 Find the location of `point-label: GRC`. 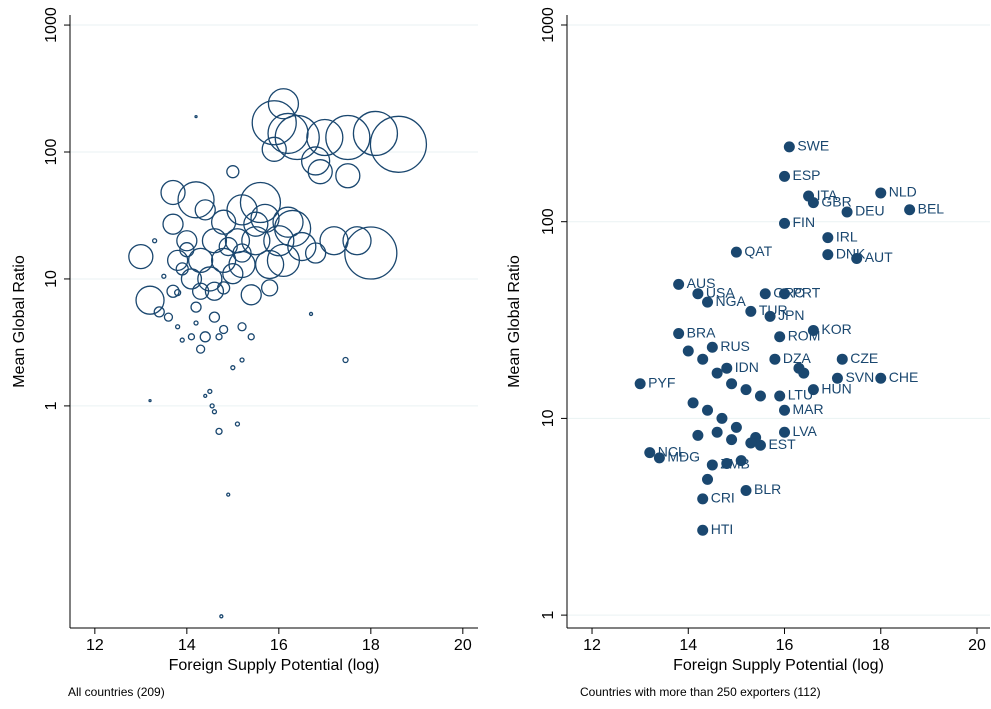

point-label: GRC is located at coordinates (788, 292).